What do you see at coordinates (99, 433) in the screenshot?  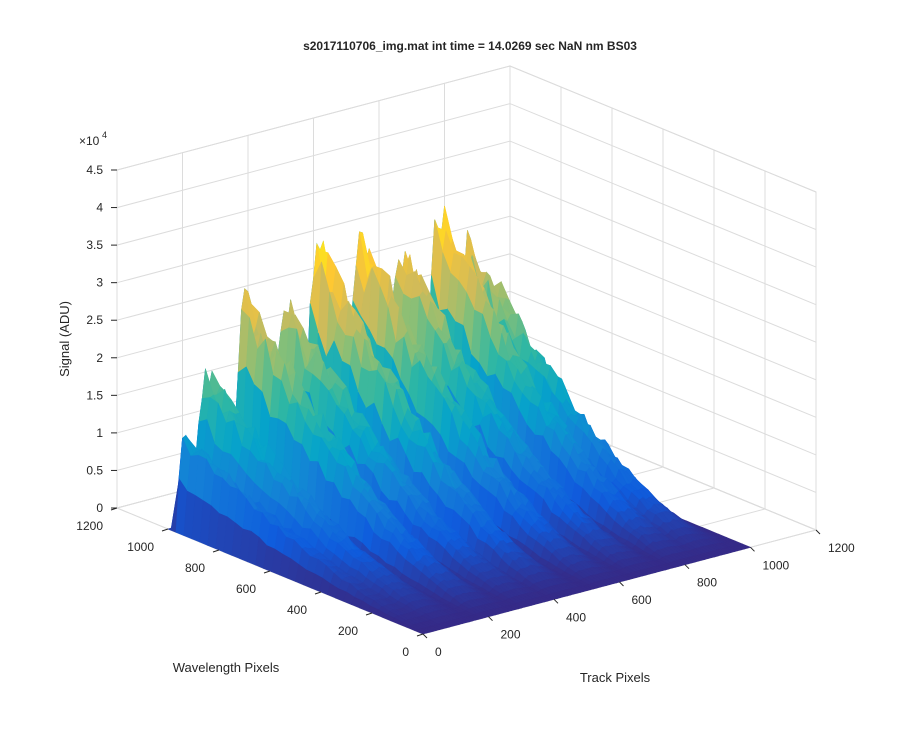 I see `z-tick-label: 1` at bounding box center [99, 433].